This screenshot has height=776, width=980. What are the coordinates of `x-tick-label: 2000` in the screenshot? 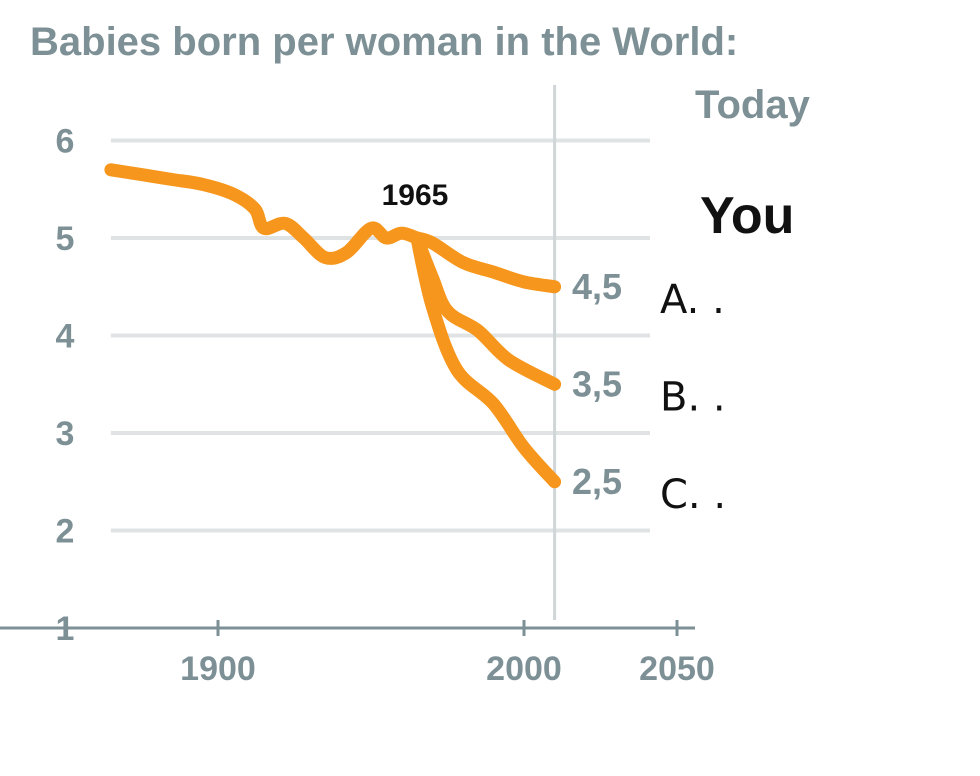 It's located at (524, 669).